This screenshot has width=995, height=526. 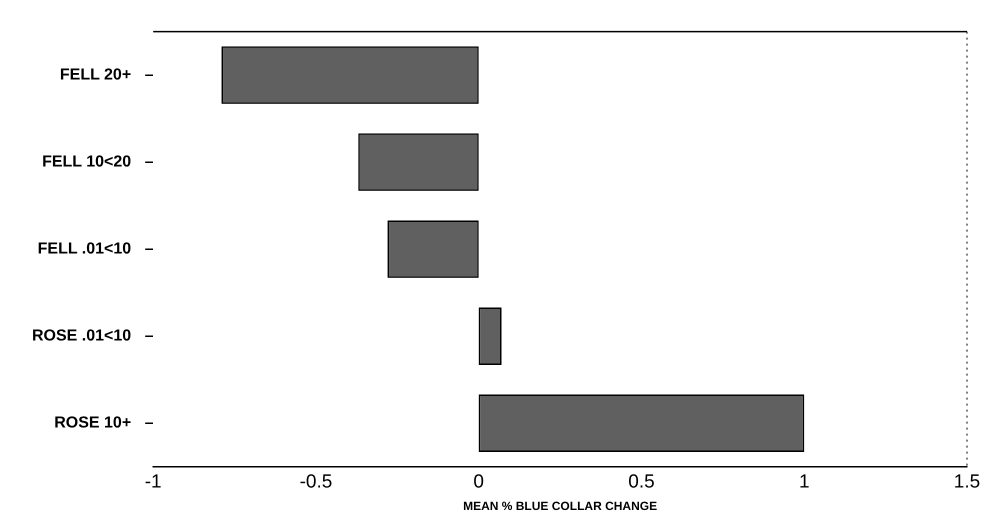 What do you see at coordinates (967, 481) in the screenshot?
I see `x-tick-label: 1.5` at bounding box center [967, 481].